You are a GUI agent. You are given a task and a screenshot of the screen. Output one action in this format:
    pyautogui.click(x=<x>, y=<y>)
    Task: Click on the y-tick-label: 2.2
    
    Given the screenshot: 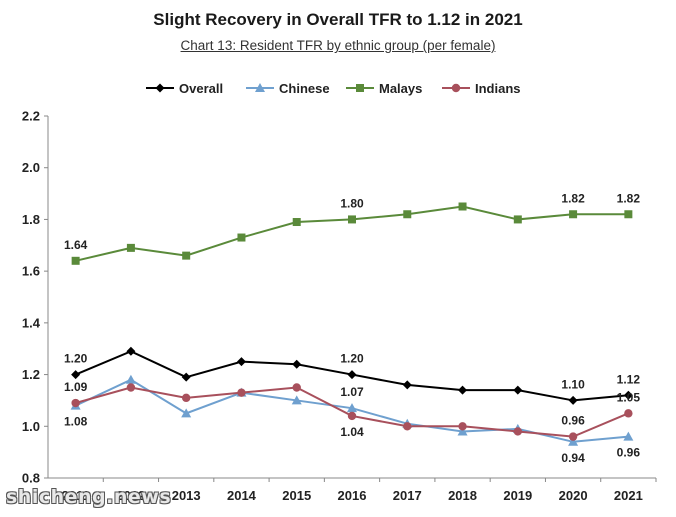 What is the action you would take?
    pyautogui.click(x=31, y=116)
    